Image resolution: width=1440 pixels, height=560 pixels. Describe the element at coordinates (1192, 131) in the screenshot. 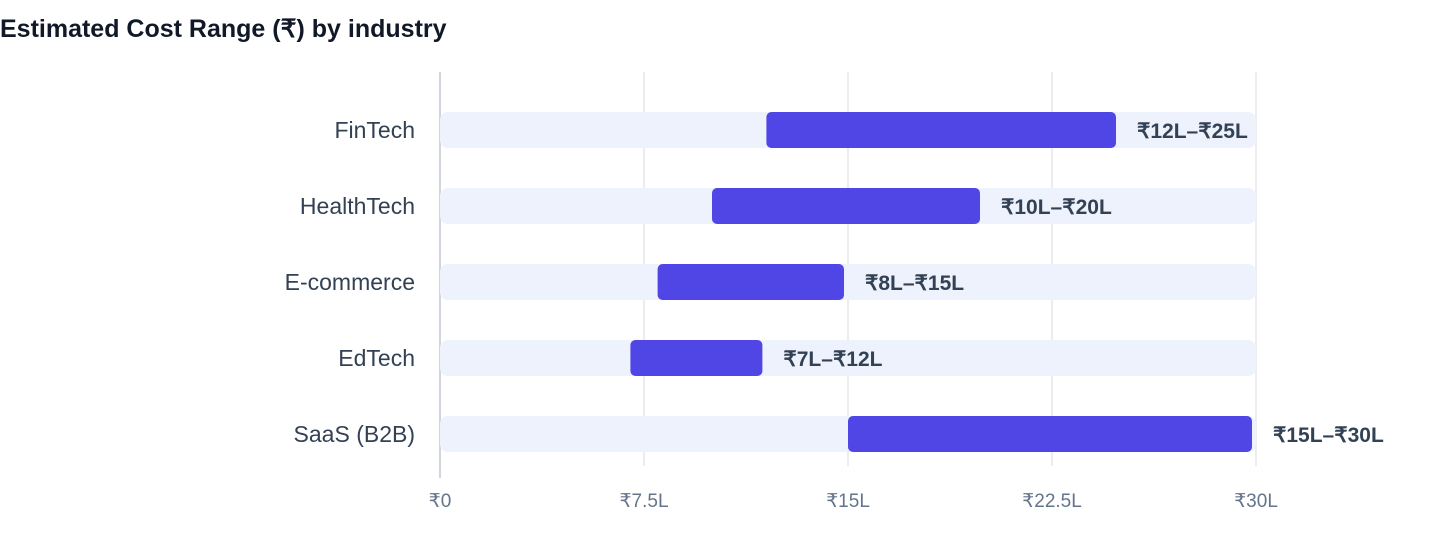

I see `data-label: ₹12L–₹25L` at that location.